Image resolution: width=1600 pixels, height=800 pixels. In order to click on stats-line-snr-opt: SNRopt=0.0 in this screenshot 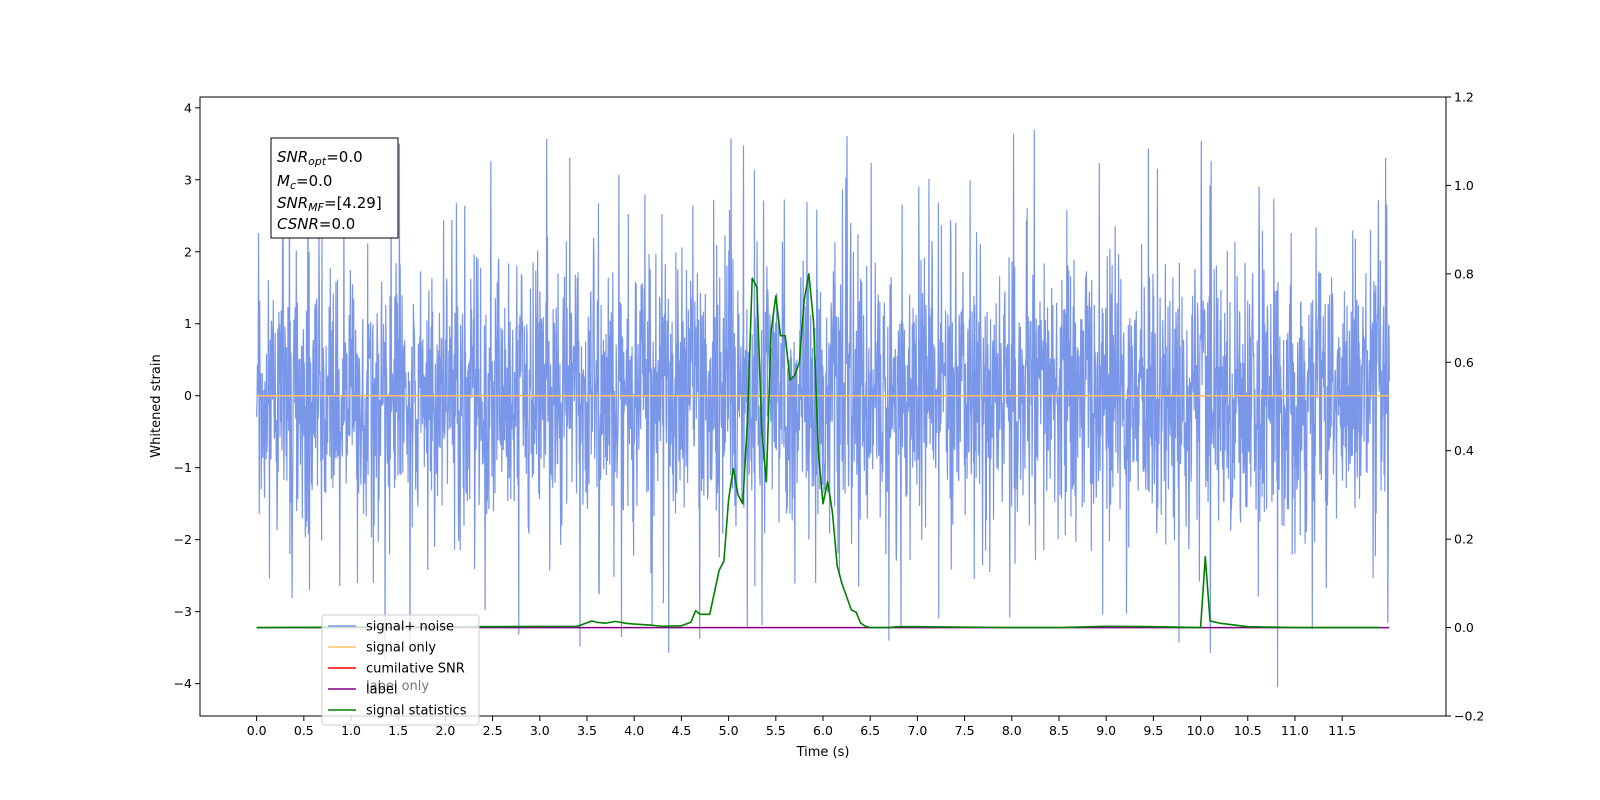, I will do `click(320, 158)`.